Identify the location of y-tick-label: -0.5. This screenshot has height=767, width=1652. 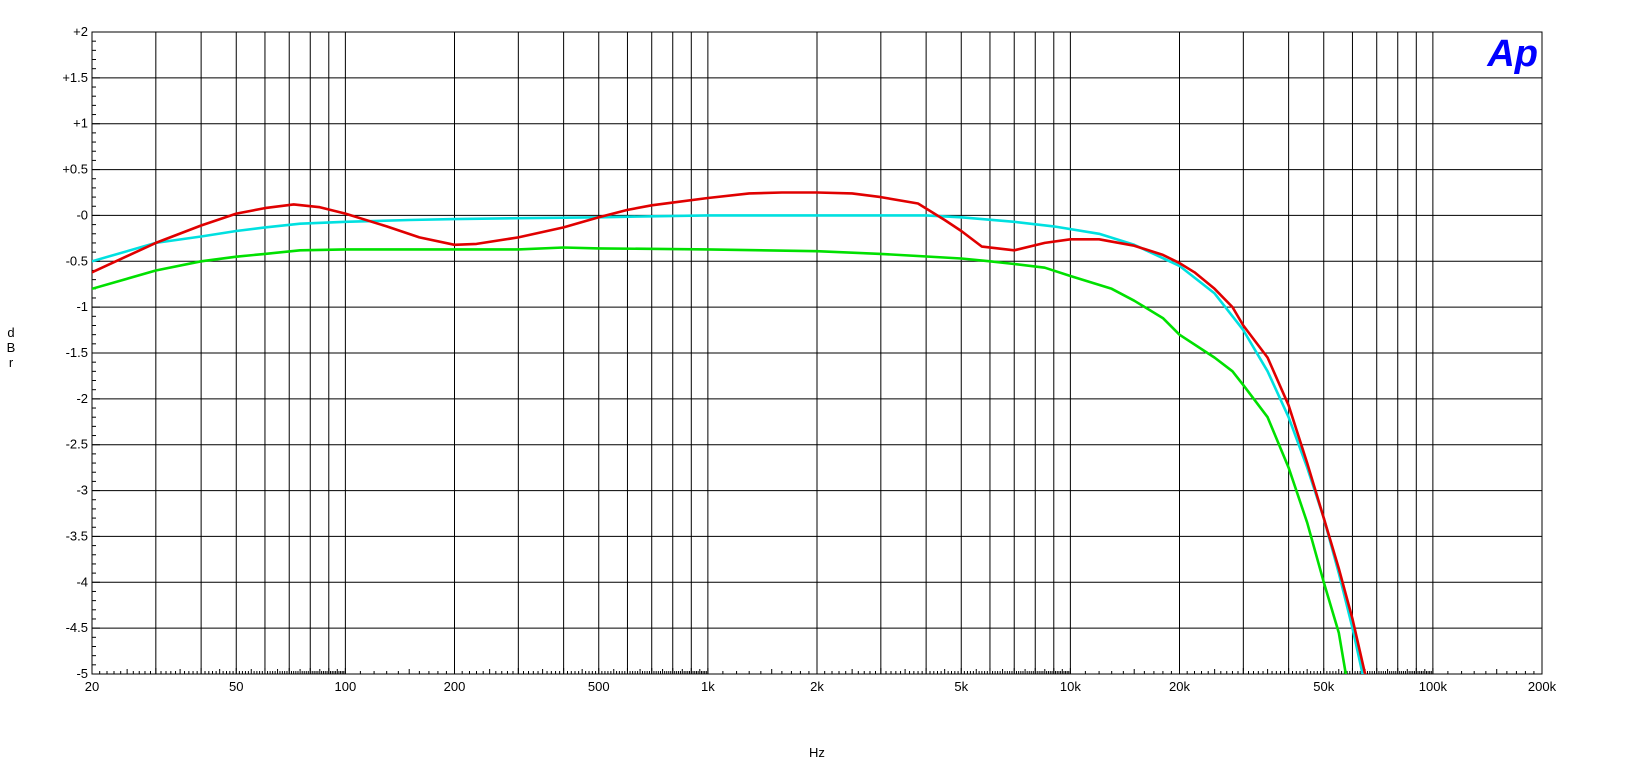
(77, 260).